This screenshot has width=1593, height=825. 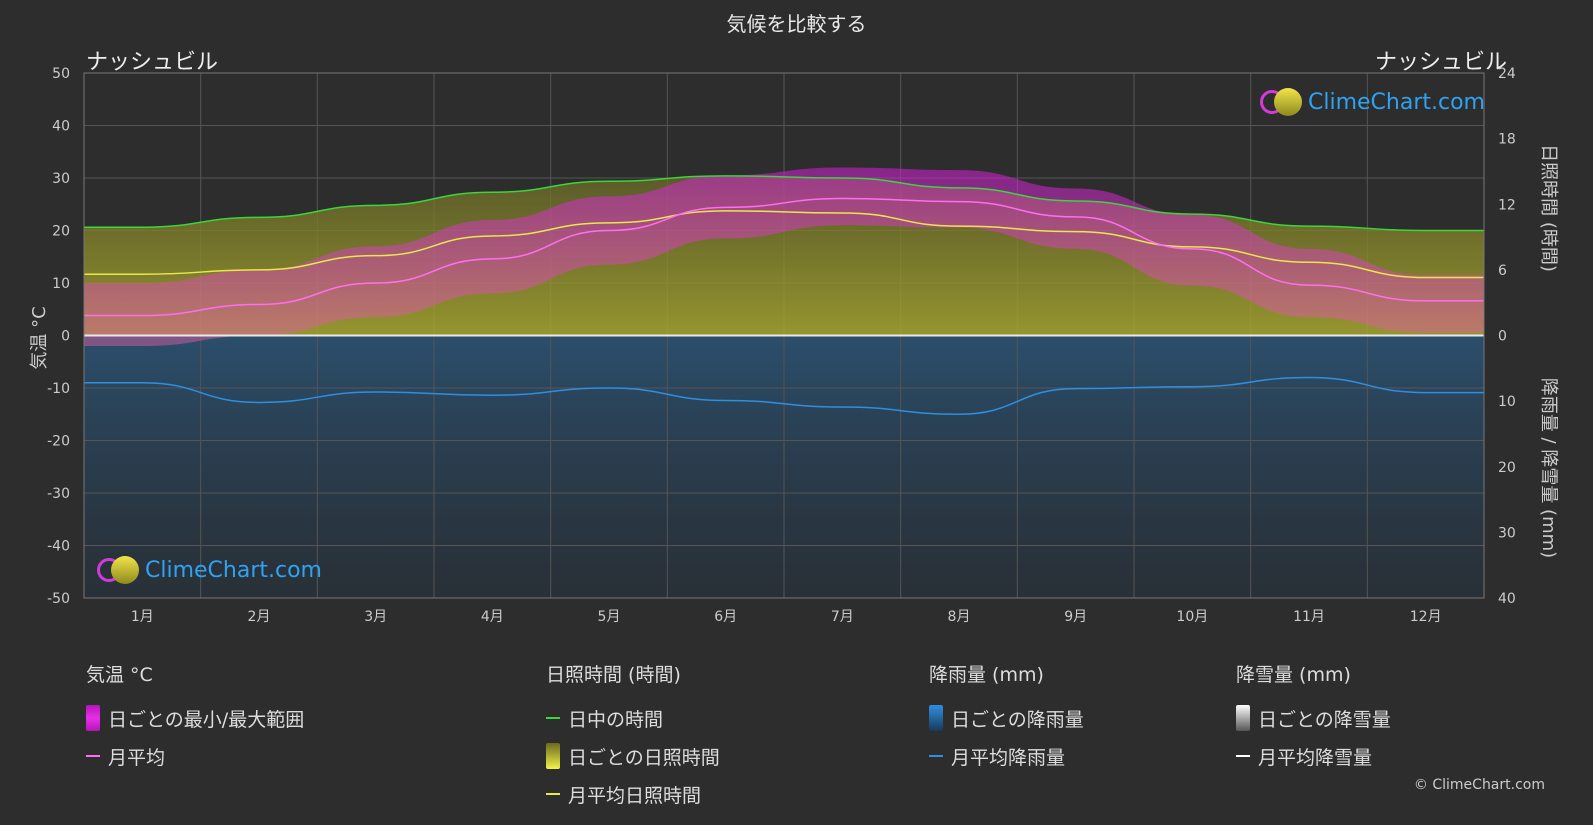 What do you see at coordinates (1507, 468) in the screenshot?
I see `y-right-bottom-tick-label: 20` at bounding box center [1507, 468].